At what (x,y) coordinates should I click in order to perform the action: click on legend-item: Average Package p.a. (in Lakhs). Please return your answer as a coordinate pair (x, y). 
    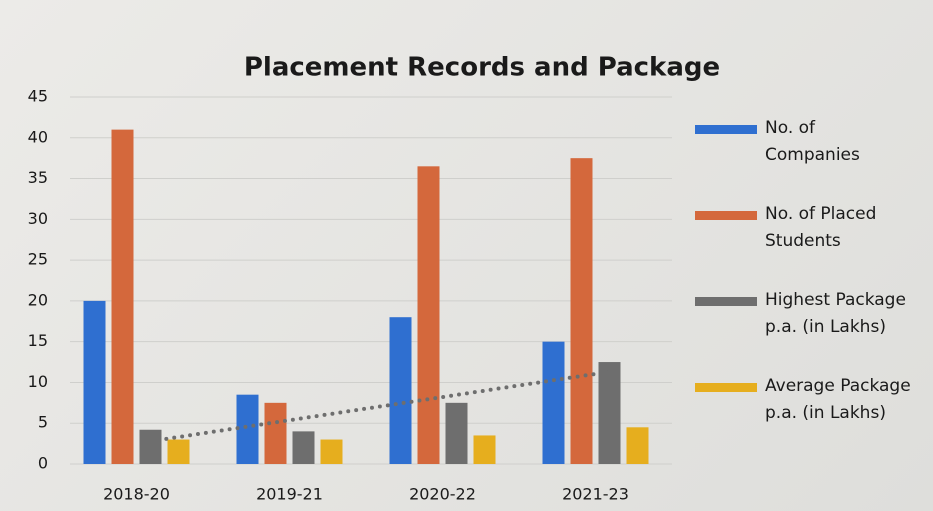
    Looking at the image, I should click on (805, 400).